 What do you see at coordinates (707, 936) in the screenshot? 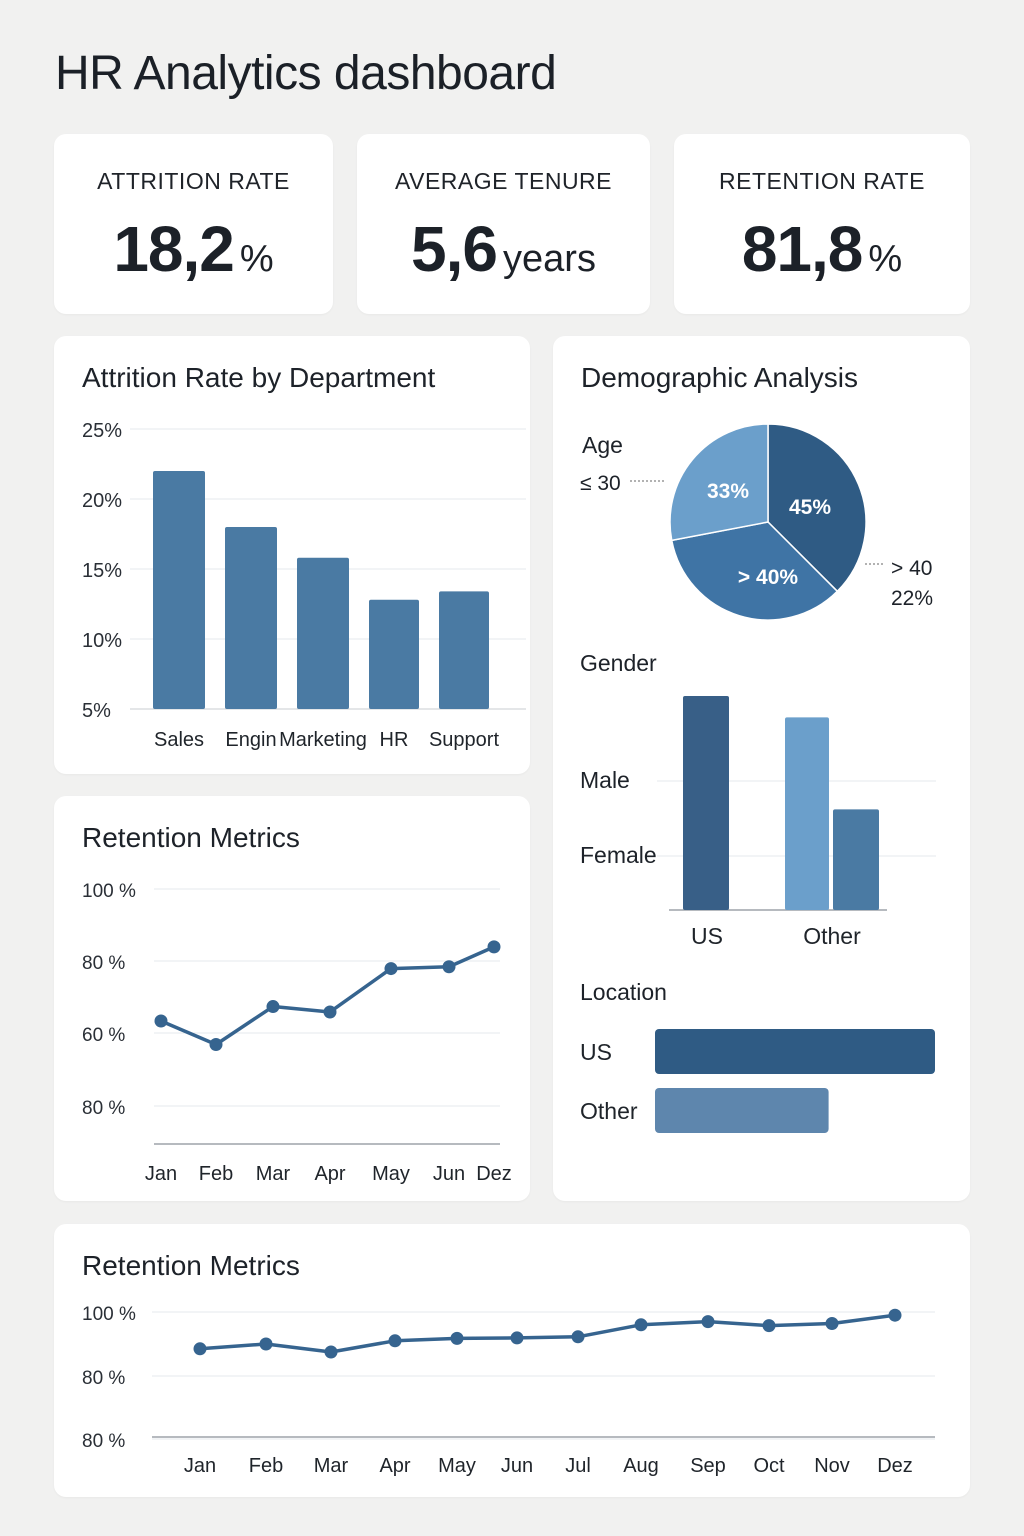
I see `x-tick-label: US` at bounding box center [707, 936].